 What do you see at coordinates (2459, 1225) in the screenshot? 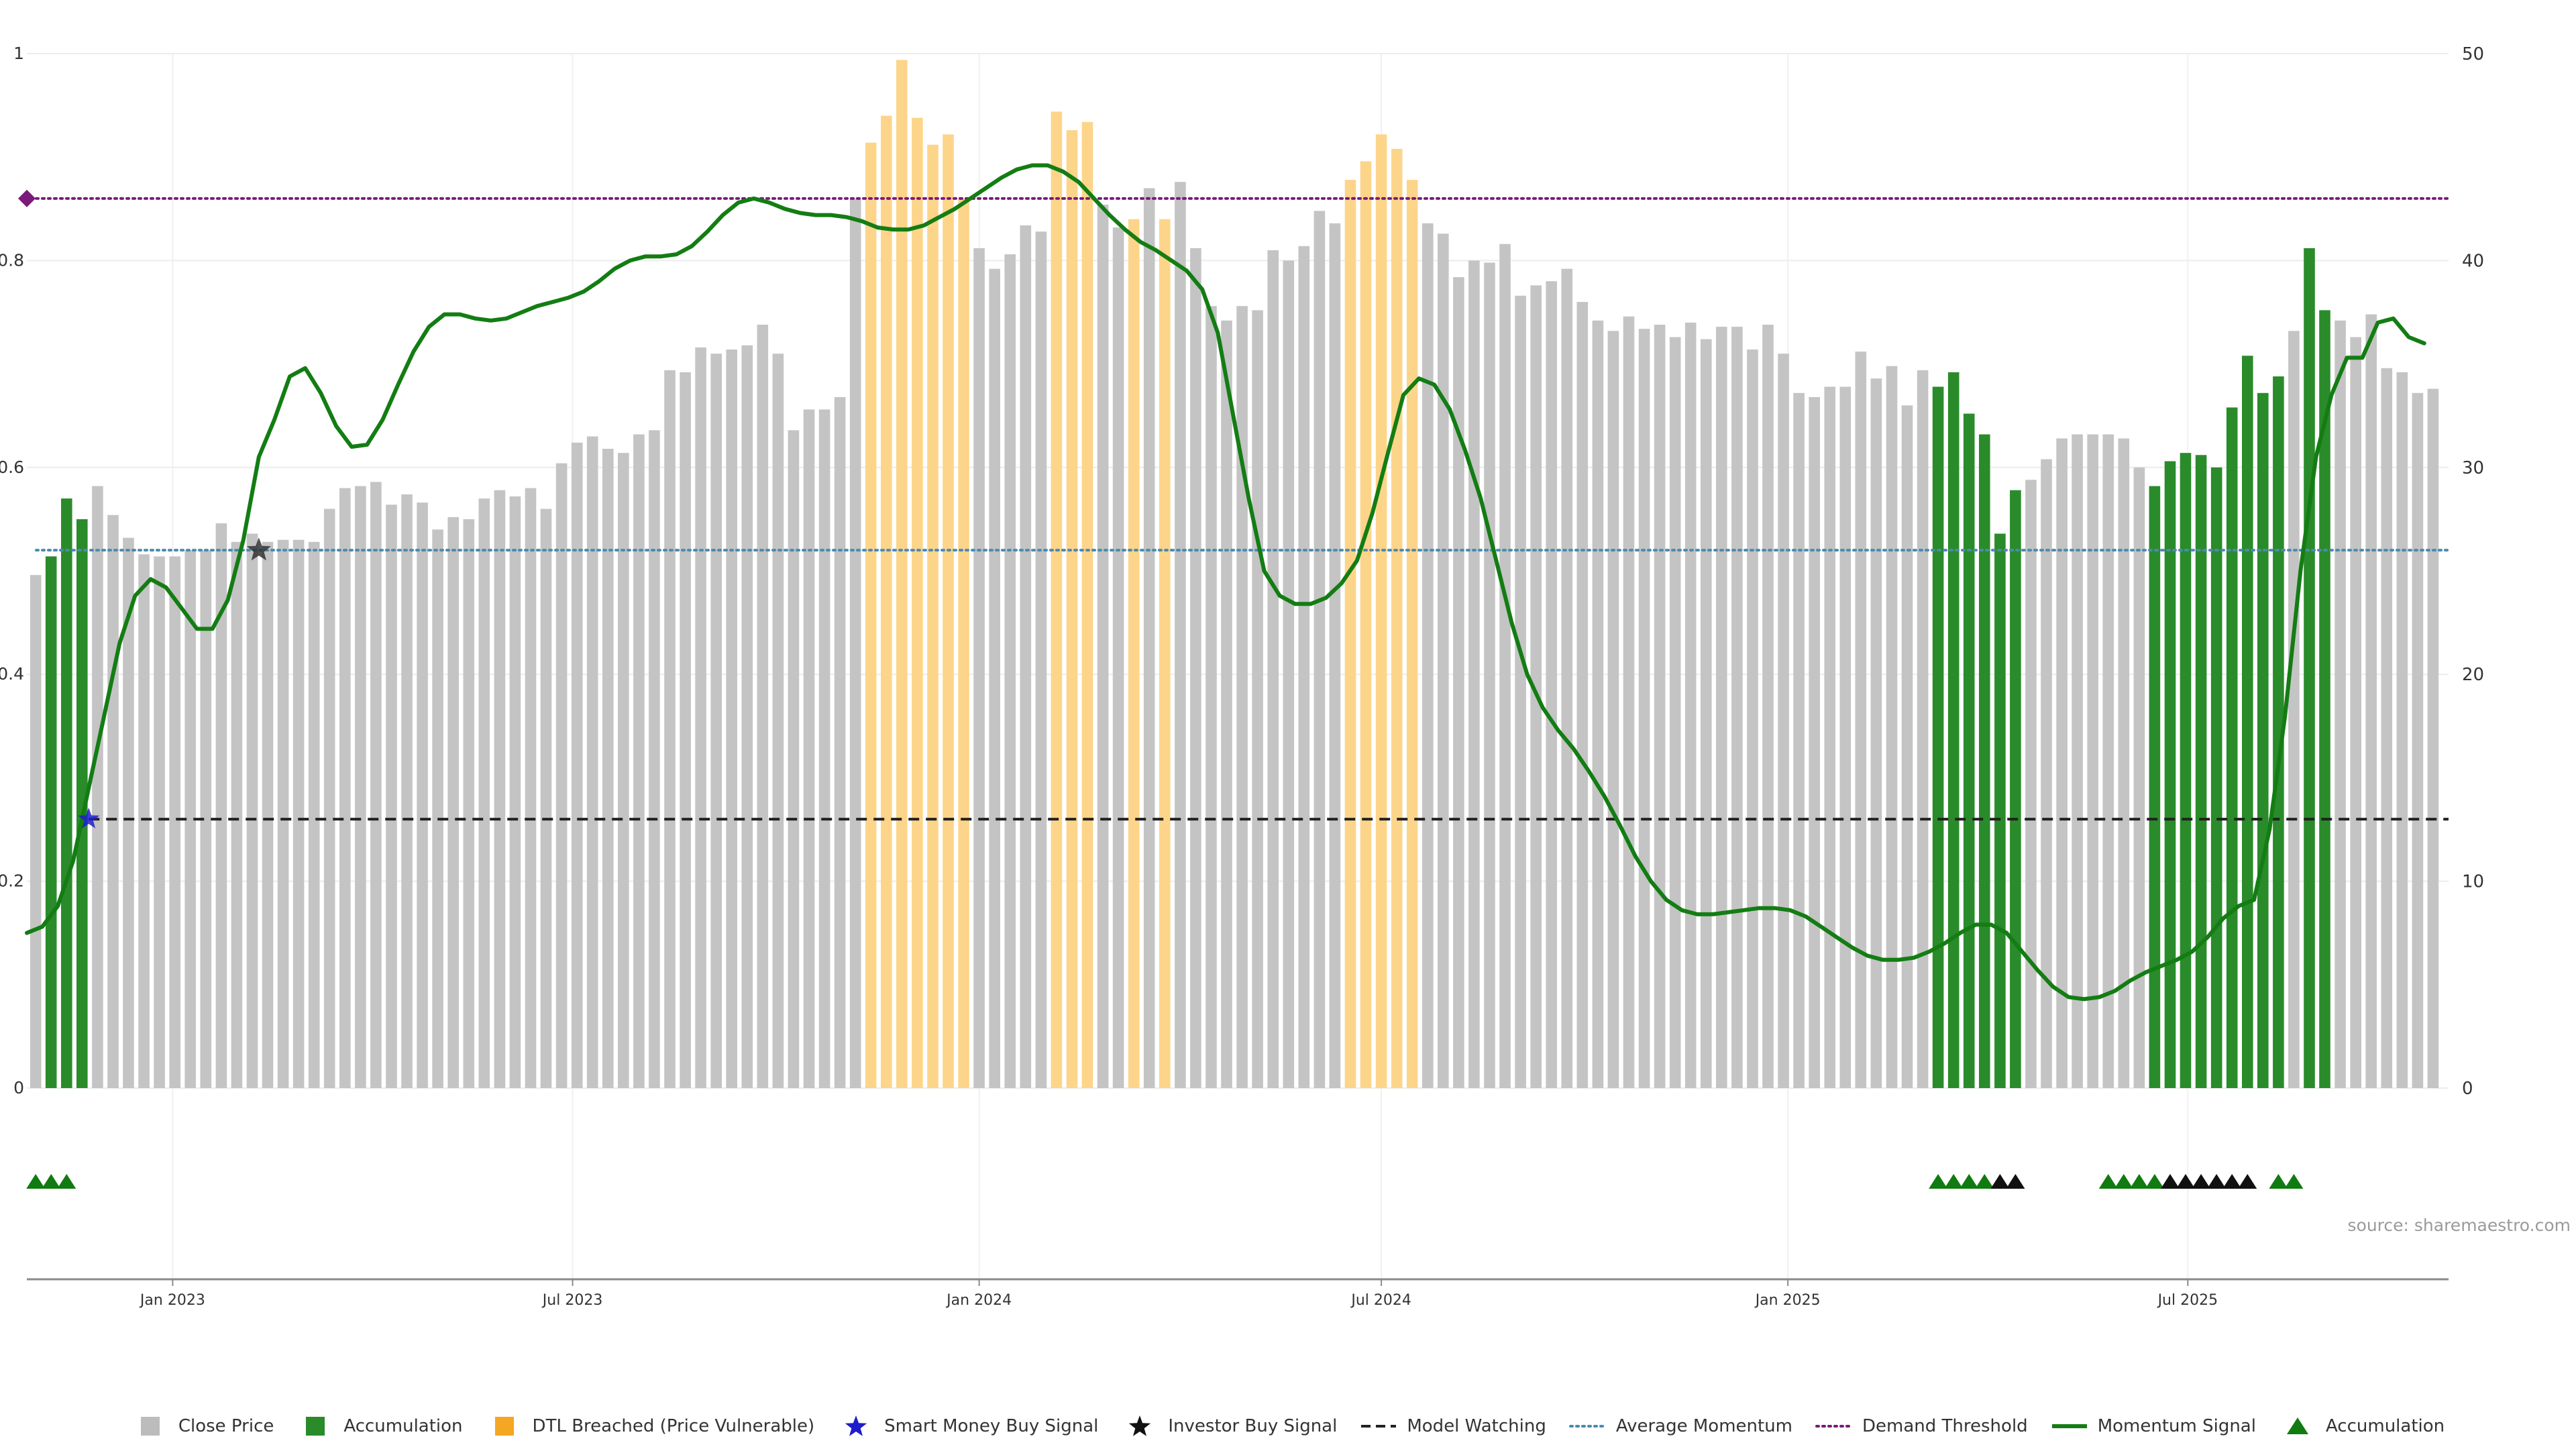
I see `source-note: source: sharemaestro.com` at bounding box center [2459, 1225].